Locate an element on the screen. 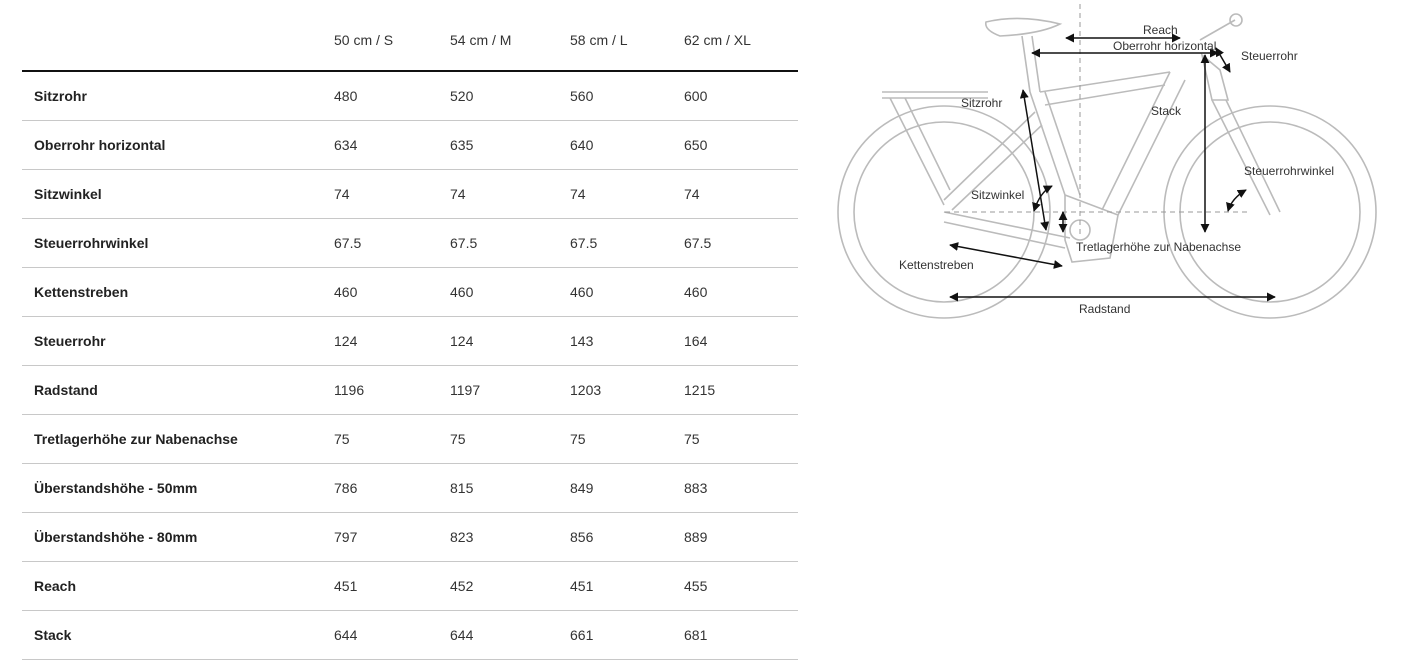 This screenshot has width=1428, height=660. handlebar-grip is located at coordinates (1236, 20).